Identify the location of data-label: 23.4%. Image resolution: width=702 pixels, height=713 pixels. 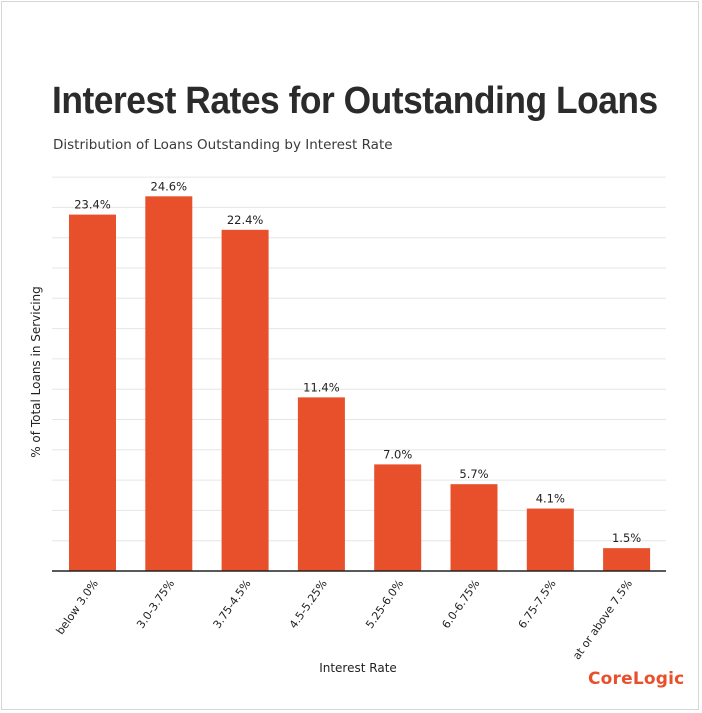
(92, 205).